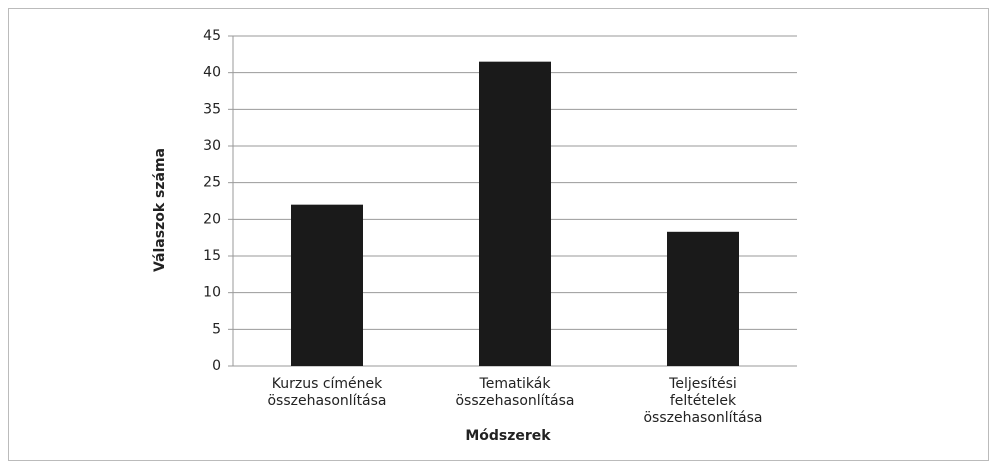 Image resolution: width=997 pixels, height=465 pixels. Describe the element at coordinates (327, 392) in the screenshot. I see `x-tick-label: Kurzus címének összehasonlítása` at that location.